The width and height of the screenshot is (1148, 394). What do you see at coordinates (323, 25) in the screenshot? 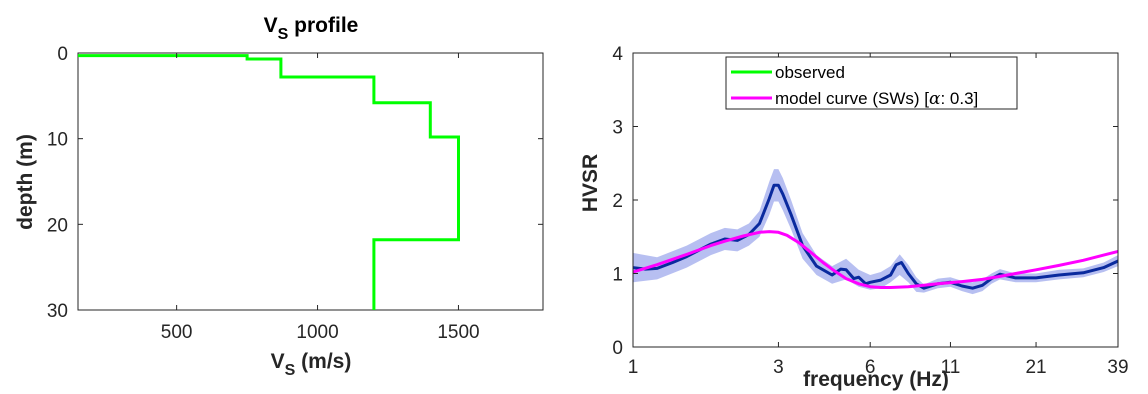
I see `vs-title-rest: profile` at bounding box center [323, 25].